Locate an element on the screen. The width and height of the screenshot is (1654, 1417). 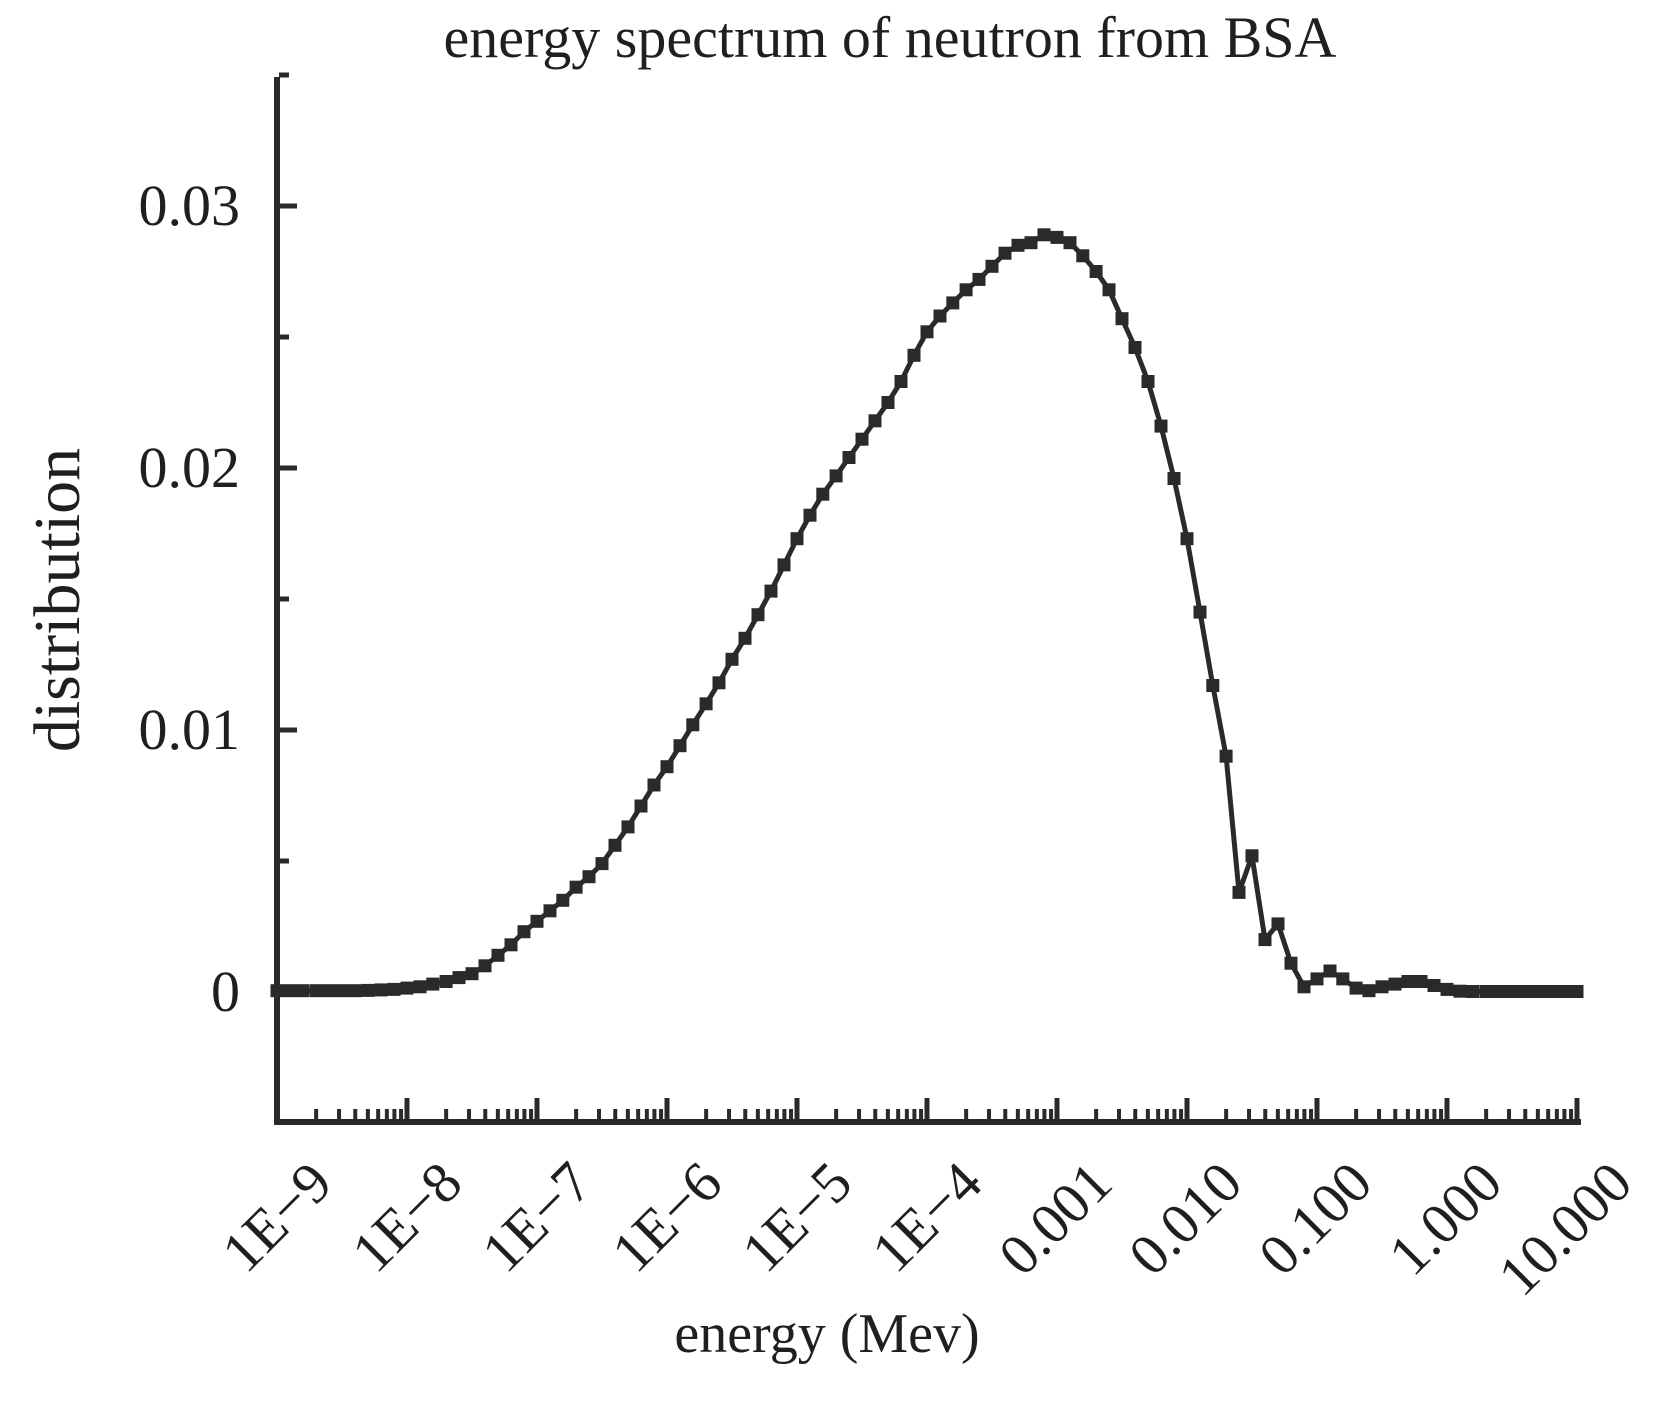
chart-title: energy spectrum of neutron from BSA is located at coordinates (890, 37).